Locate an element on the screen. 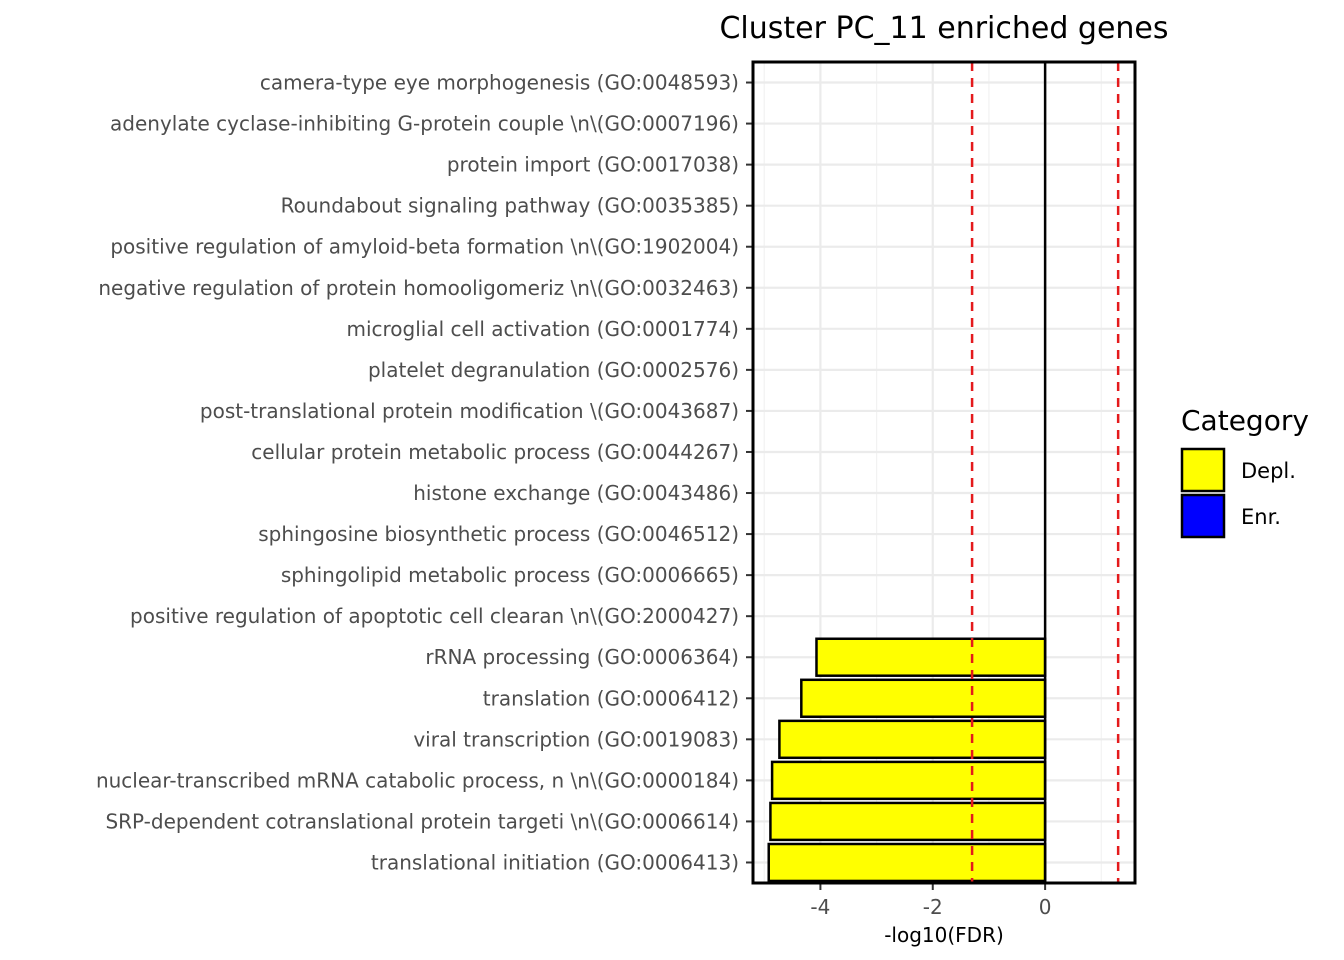 This screenshot has height=960, width=1344. x-tick-label: -4 is located at coordinates (820, 907).